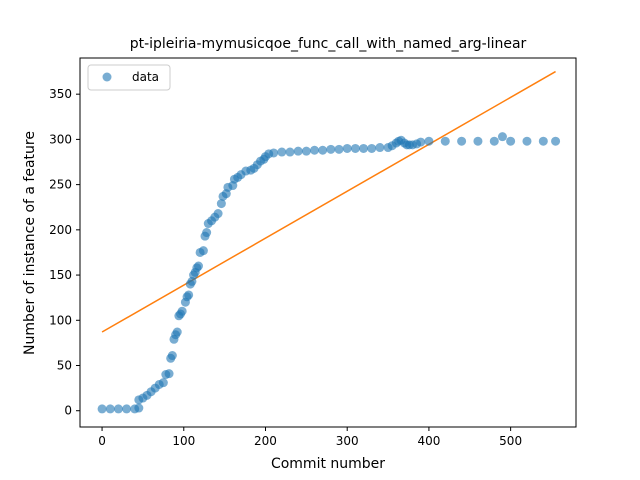 The image size is (640, 480). What do you see at coordinates (60, 275) in the screenshot?
I see `y-tick-label: 150` at bounding box center [60, 275].